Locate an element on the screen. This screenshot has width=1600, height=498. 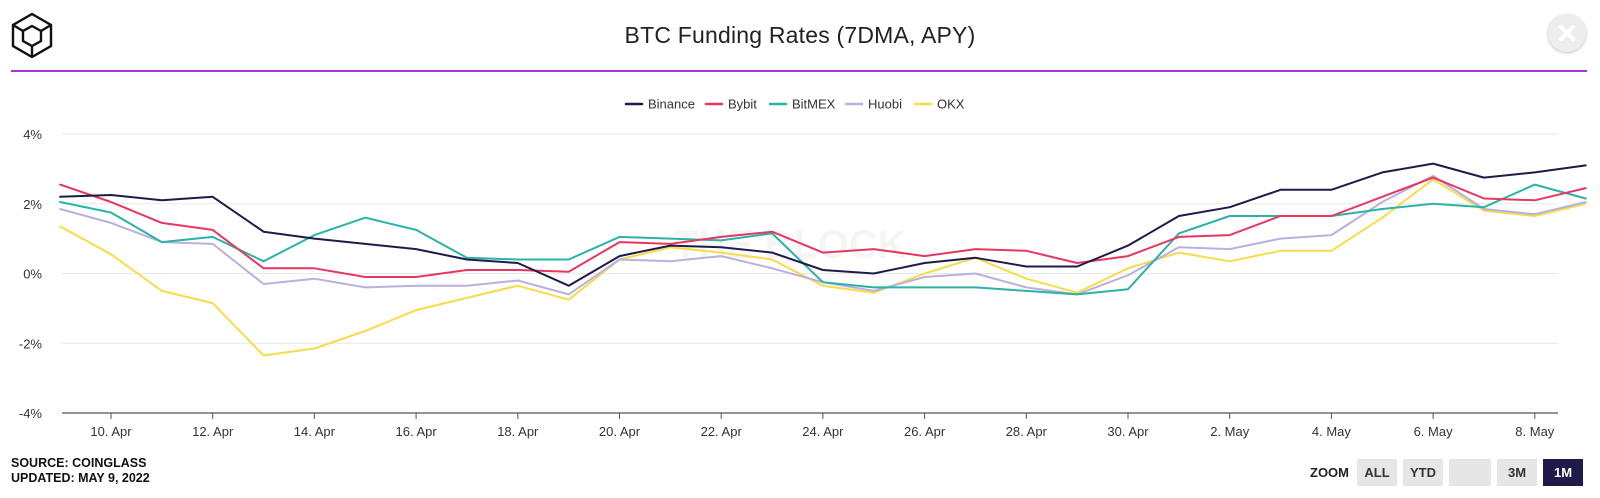
legend-item-binance: Binance is located at coordinates (671, 104).